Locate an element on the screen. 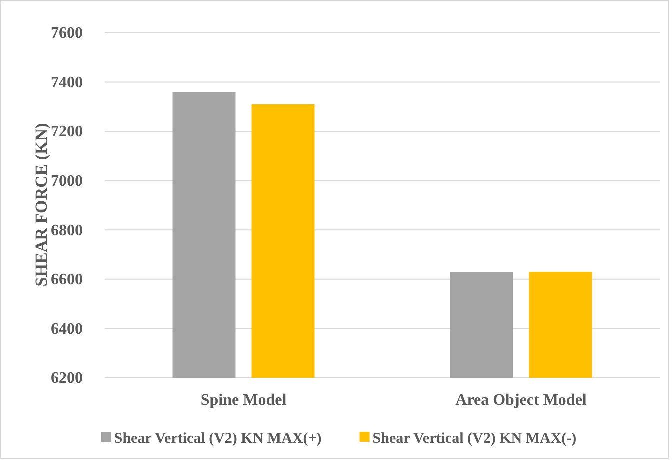 The width and height of the screenshot is (672, 465). legend-label: Shear Vertical (V2) KN MAX(-) is located at coordinates (474, 439).